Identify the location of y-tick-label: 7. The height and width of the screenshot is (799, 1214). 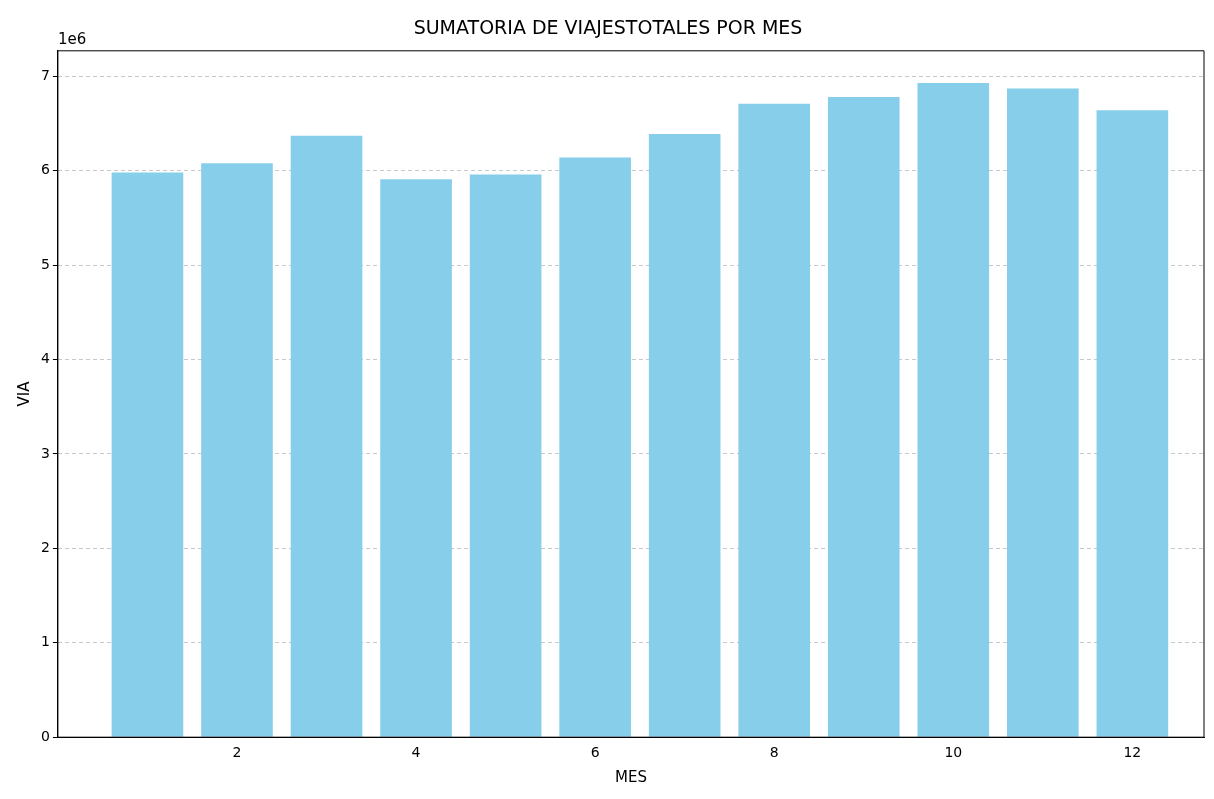
(45, 74).